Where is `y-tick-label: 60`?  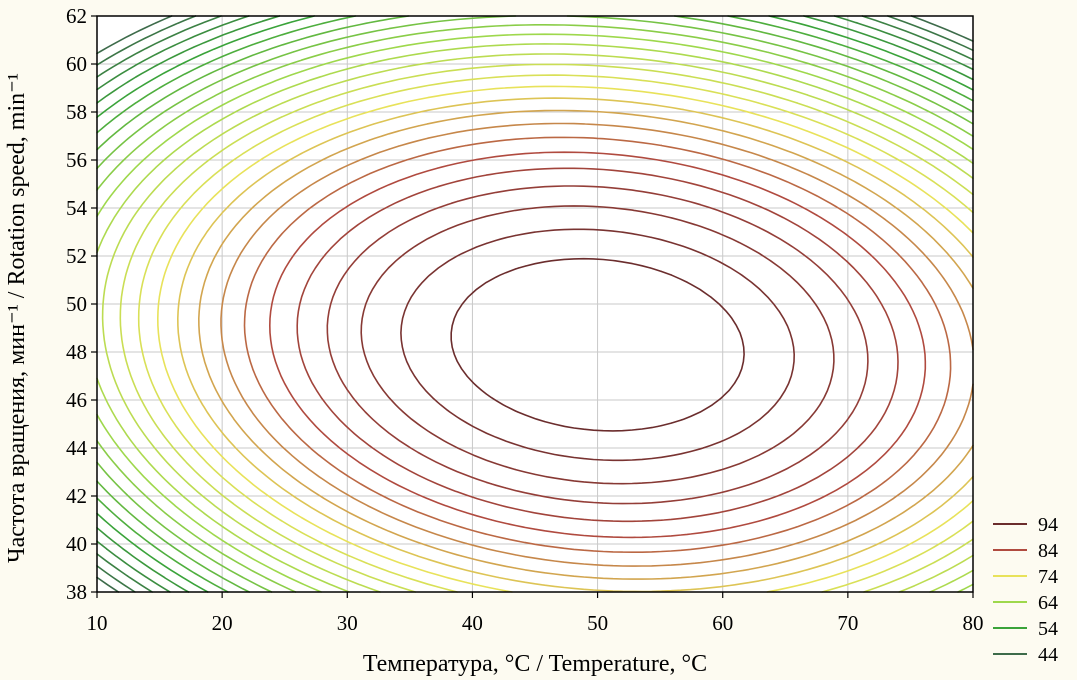 y-tick-label: 60 is located at coordinates (76, 64).